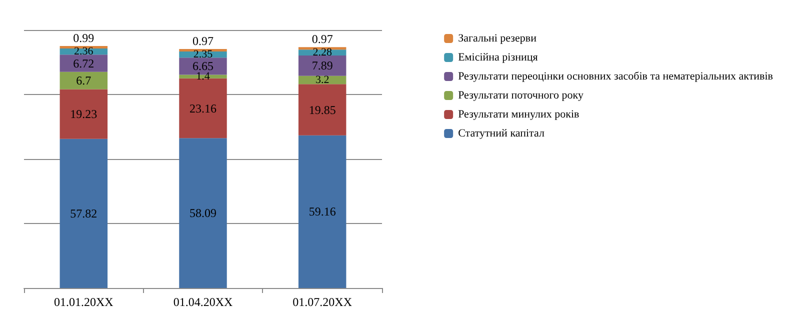 The width and height of the screenshot is (790, 326). Describe the element at coordinates (84, 302) in the screenshot. I see `x-tick-label: 01.01.20XX` at that location.